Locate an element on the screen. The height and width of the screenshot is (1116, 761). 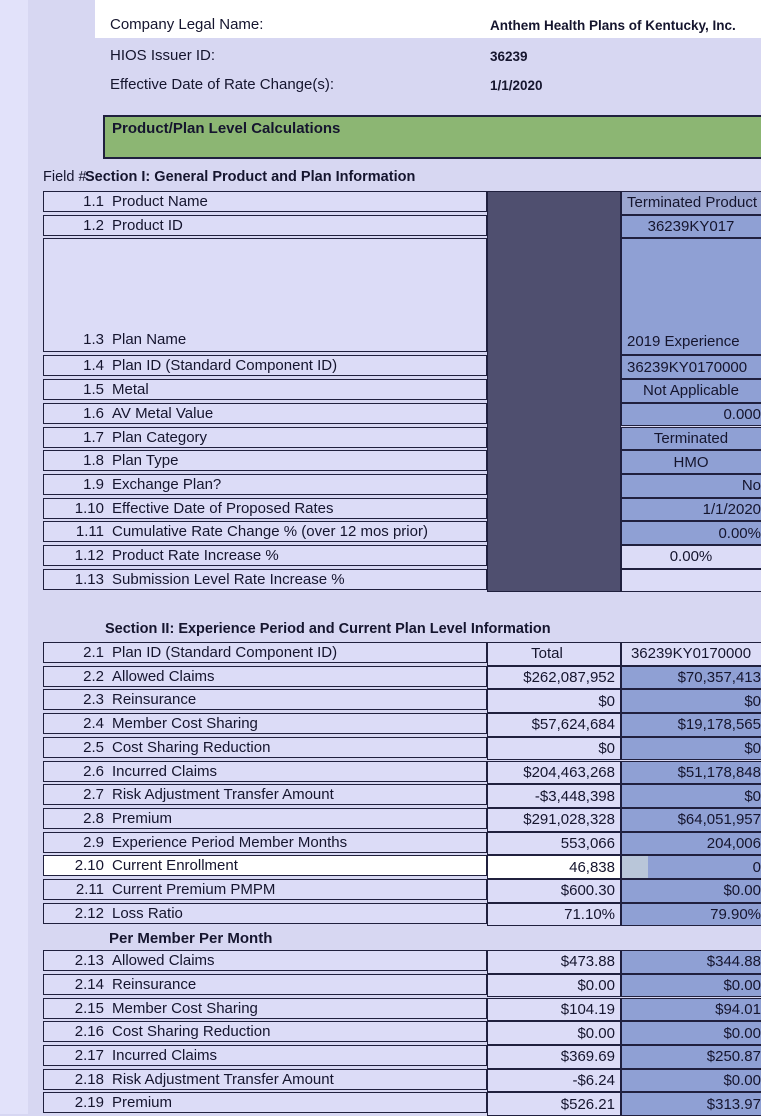
field-label-cell: 2.8 Premium is located at coordinates (265, 818).